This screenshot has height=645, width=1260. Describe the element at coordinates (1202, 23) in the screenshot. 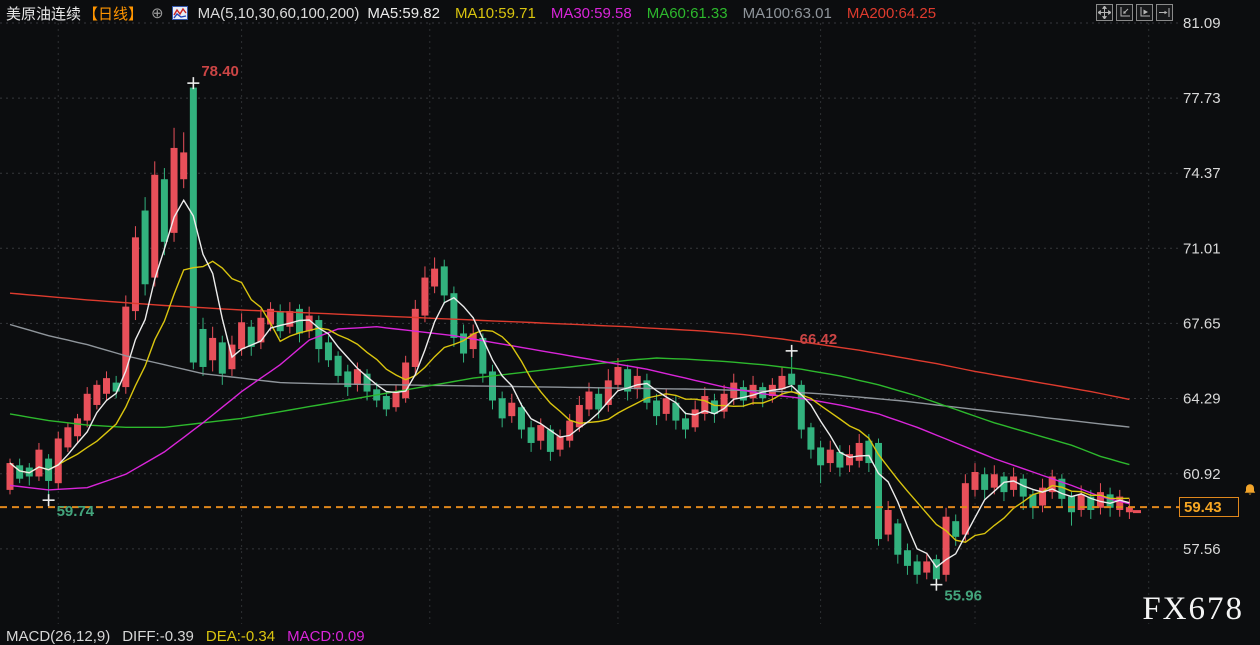

I see `y-axis-tick-label: 81.09` at that location.